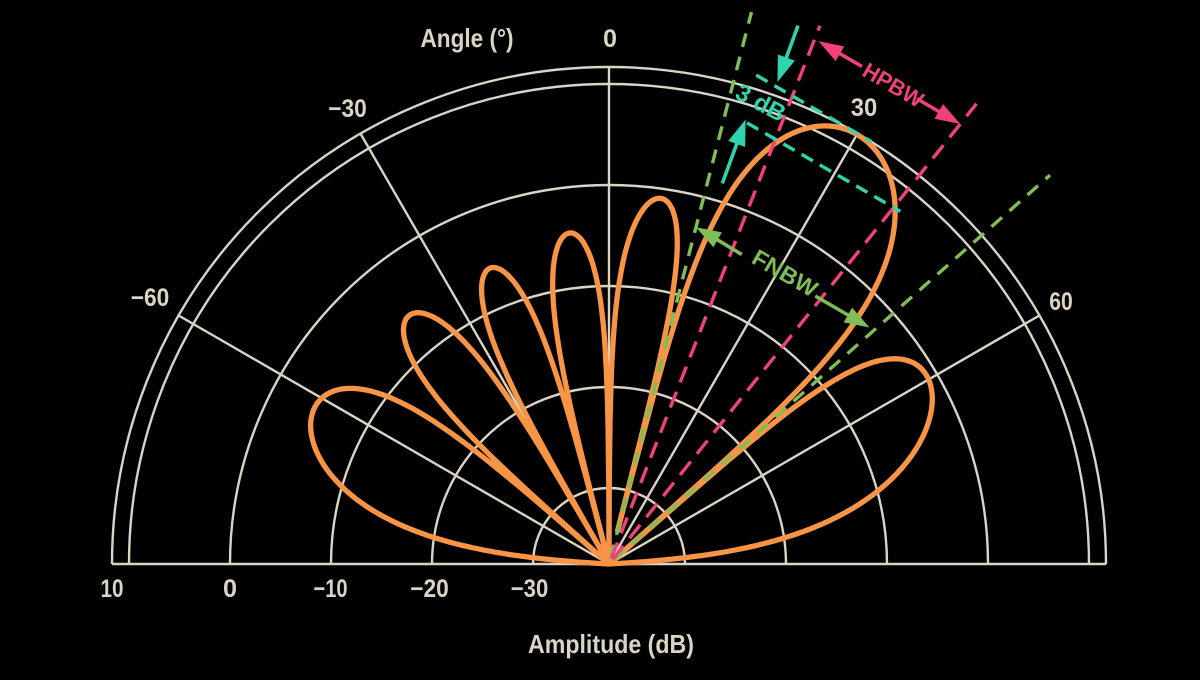 This screenshot has height=680, width=1200. What do you see at coordinates (331, 589) in the screenshot?
I see `svg-text: −10` at bounding box center [331, 589].